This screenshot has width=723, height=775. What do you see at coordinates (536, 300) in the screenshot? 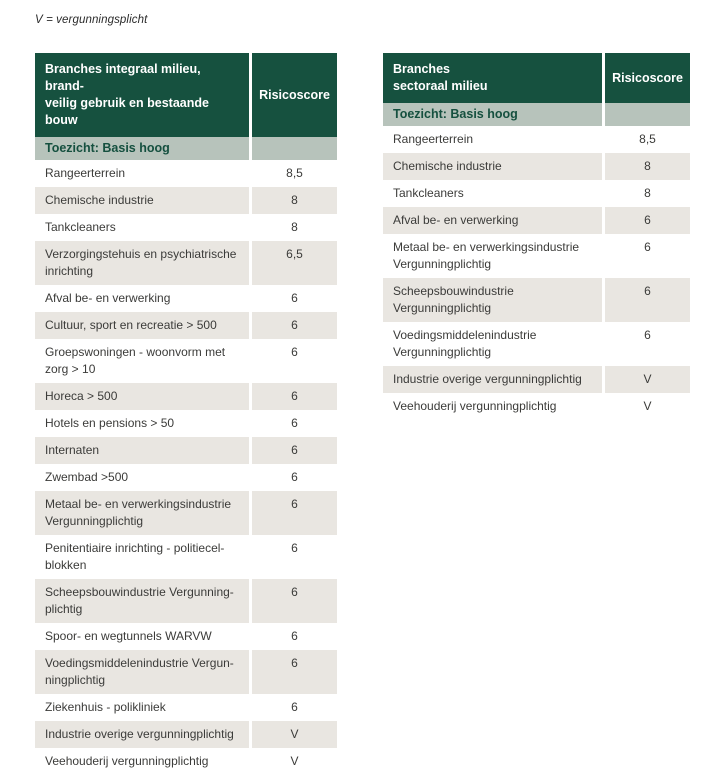
I see `table-row: Scheepsbouwindustrie Vergunningplichtig 6` at bounding box center [536, 300].